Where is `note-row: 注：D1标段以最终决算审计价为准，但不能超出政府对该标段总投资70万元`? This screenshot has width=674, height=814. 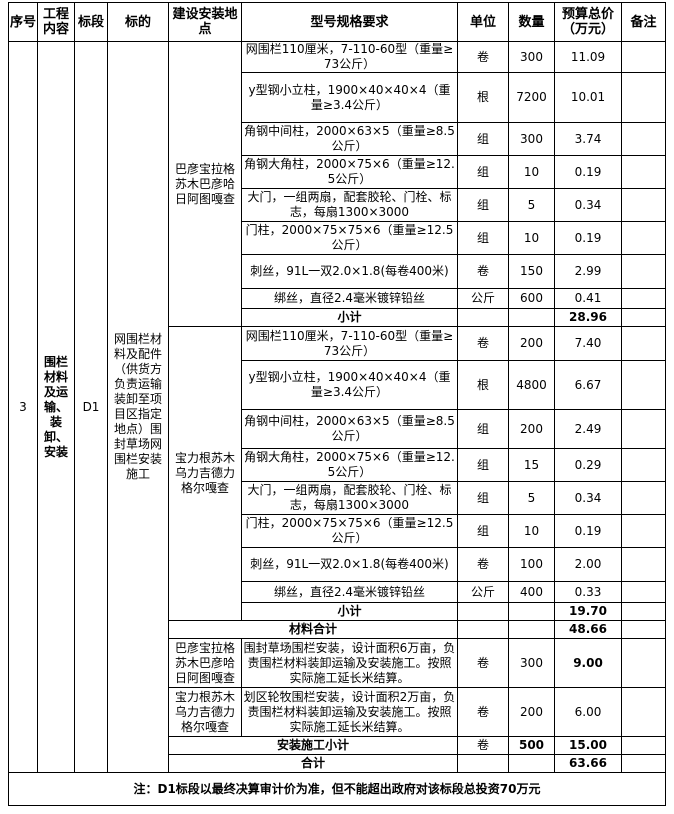 note-row: 注：D1标段以最终决算审计价为准，但不能超出政府对该标段总投资70万元 is located at coordinates (337, 789).